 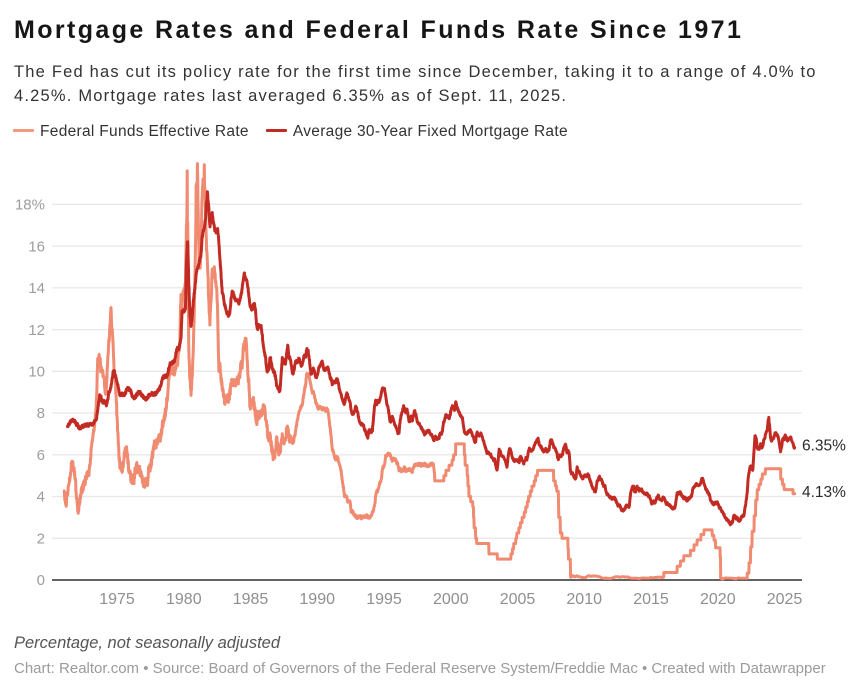 What do you see at coordinates (36, 288) in the screenshot?
I see `svg-text: 14` at bounding box center [36, 288].